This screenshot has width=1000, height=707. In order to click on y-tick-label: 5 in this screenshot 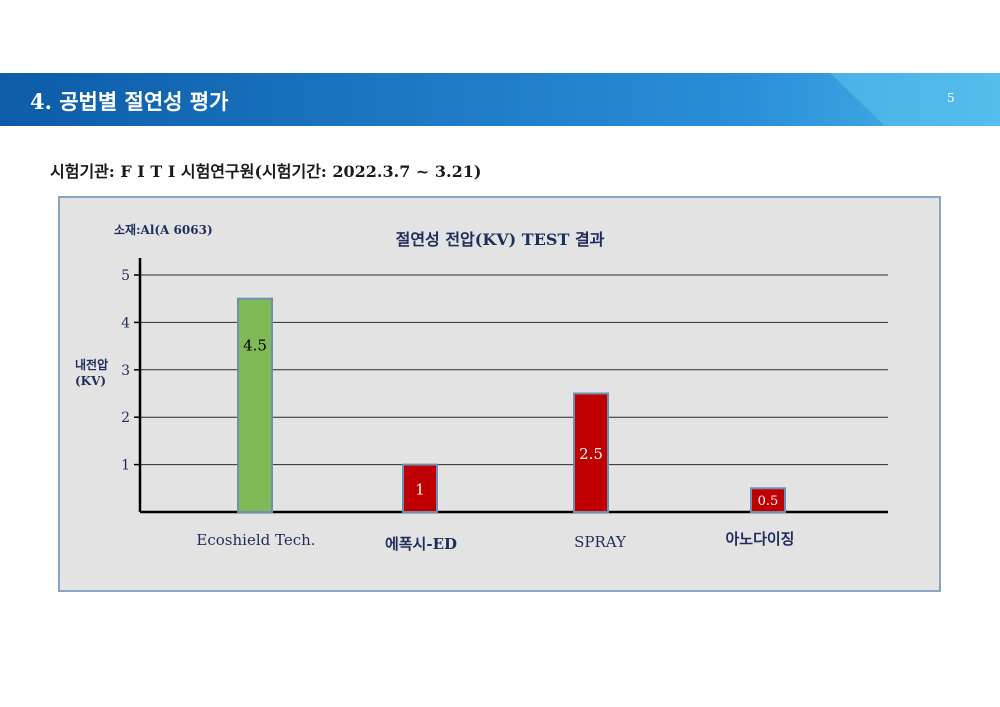, I will do `click(125, 276)`.